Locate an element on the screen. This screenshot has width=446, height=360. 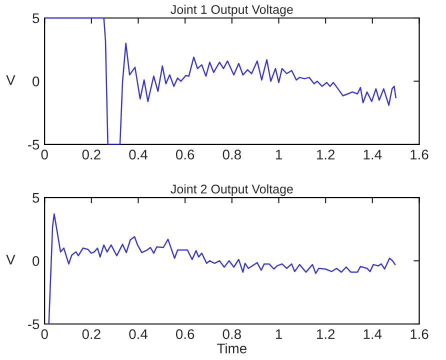
chart-title: Joint 2 Output Voltage is located at coordinates (231, 190).